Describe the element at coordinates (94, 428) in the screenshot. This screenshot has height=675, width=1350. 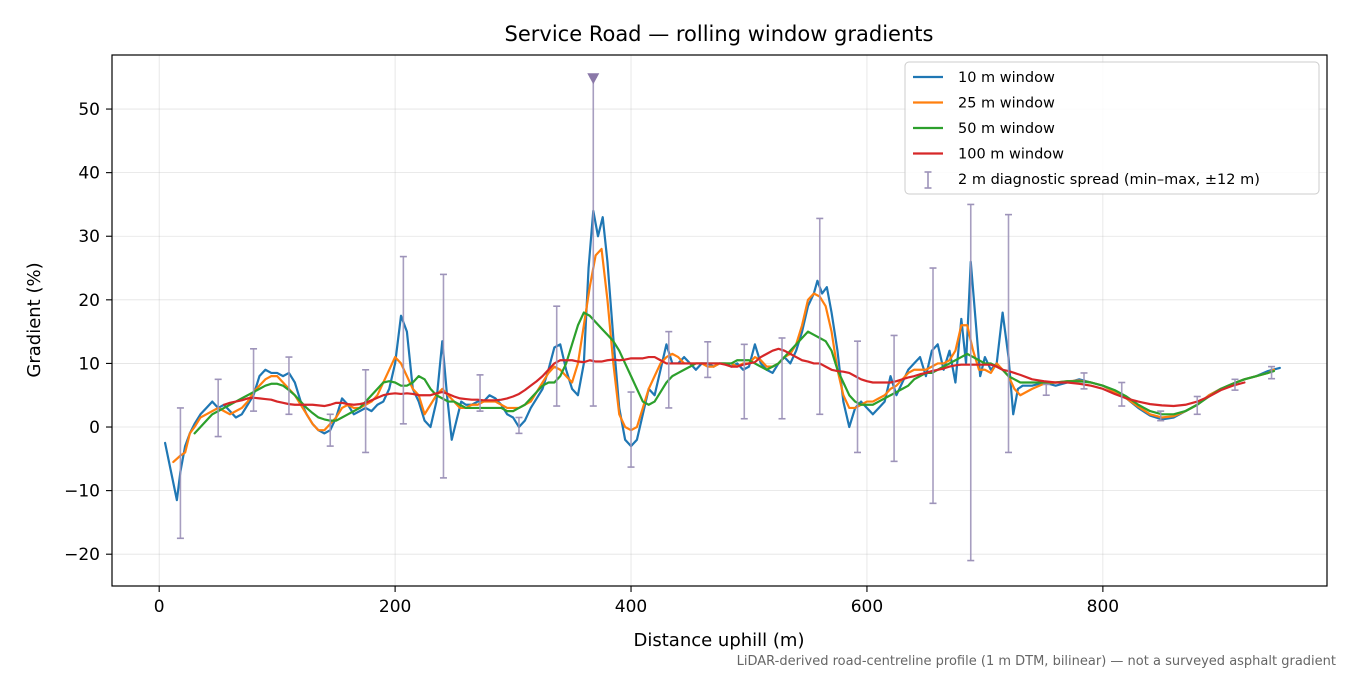
I see `y-tick-label: 0` at that location.